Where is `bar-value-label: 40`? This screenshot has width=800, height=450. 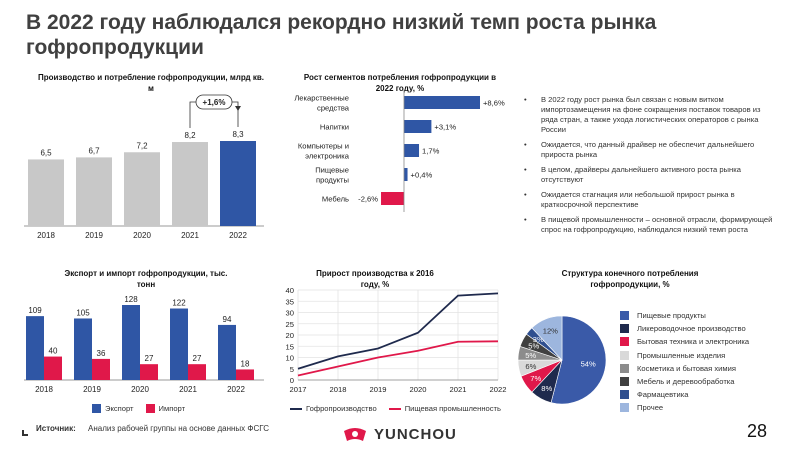
bar-value-label: 40 is located at coordinates (53, 351).